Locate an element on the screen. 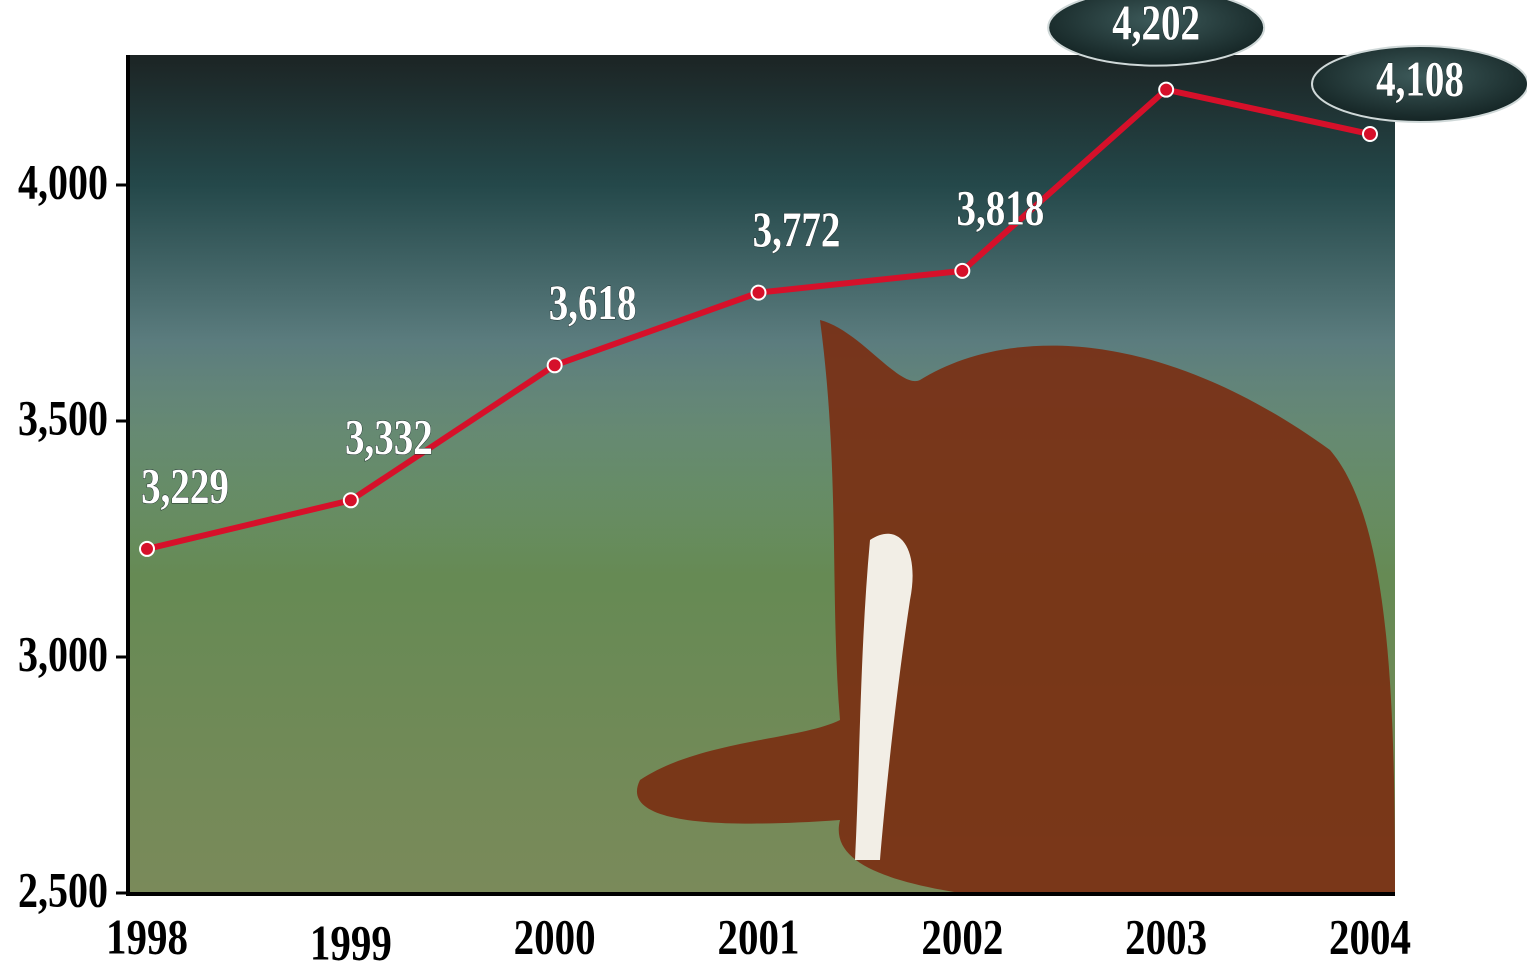  y-tick-label: 3,500 is located at coordinates (63, 417).